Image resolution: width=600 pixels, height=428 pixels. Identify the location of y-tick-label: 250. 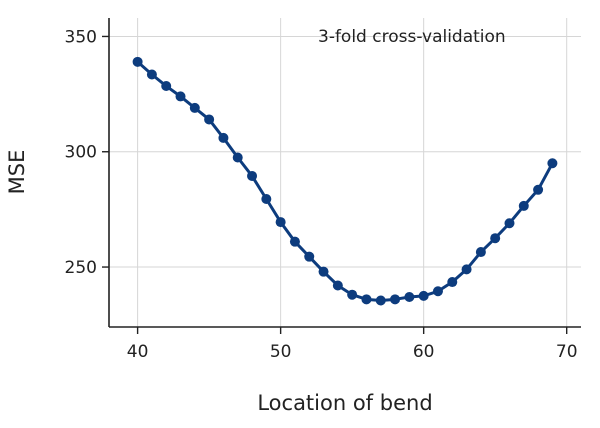
(81, 268).